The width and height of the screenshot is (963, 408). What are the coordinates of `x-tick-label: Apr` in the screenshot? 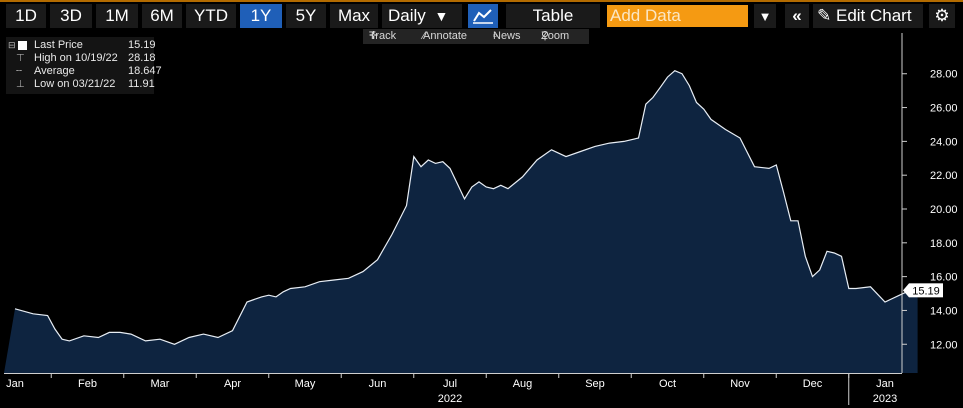 It's located at (232, 384).